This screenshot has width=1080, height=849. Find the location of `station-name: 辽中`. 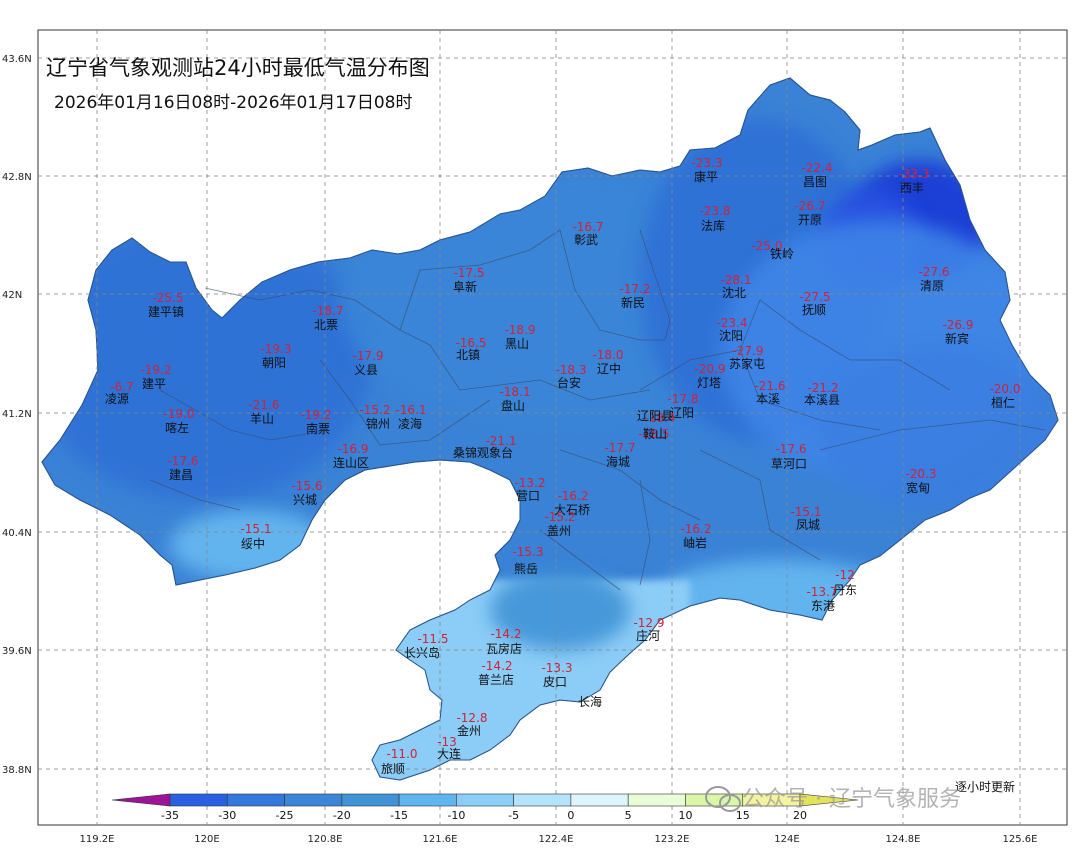

station-name: 辽中 is located at coordinates (609, 368).